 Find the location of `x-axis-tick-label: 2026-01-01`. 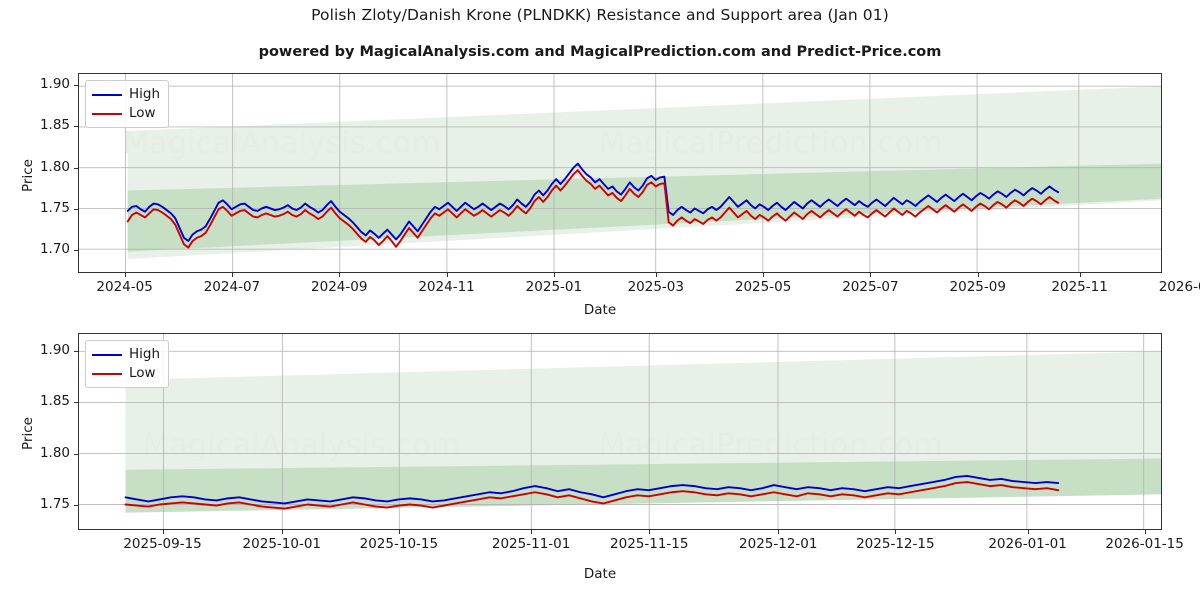

x-axis-tick-label: 2026-01-01 is located at coordinates (1027, 544).